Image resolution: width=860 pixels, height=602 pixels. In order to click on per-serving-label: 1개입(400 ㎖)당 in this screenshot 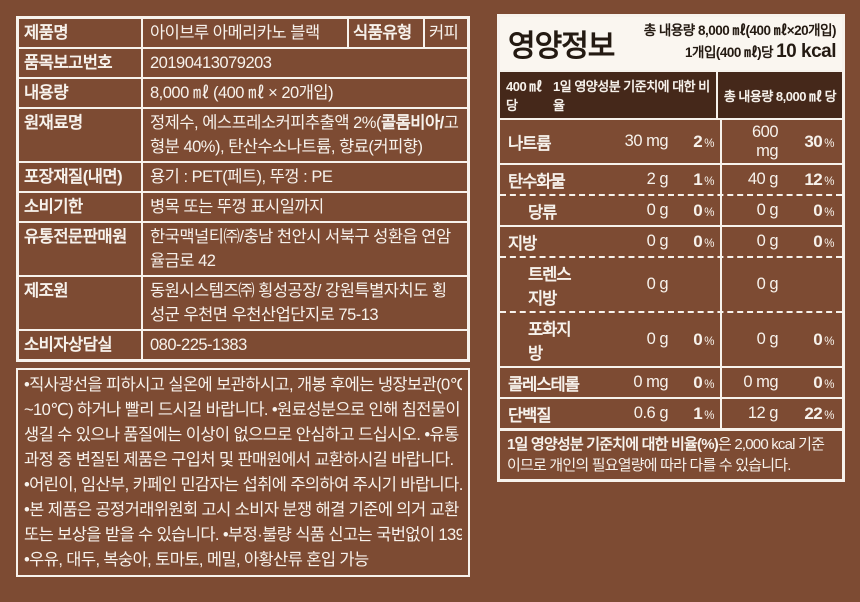, I will do `click(729, 52)`.